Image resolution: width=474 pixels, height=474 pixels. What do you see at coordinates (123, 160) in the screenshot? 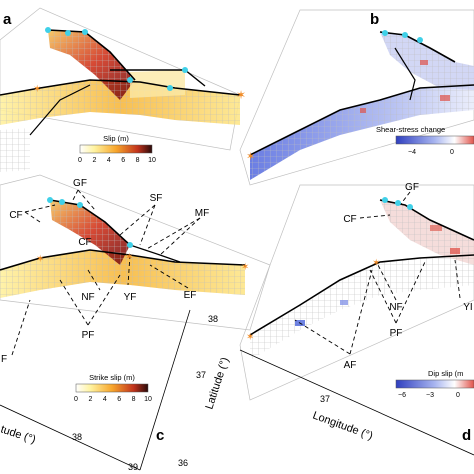
I see `svg-text: 6` at bounding box center [123, 160].